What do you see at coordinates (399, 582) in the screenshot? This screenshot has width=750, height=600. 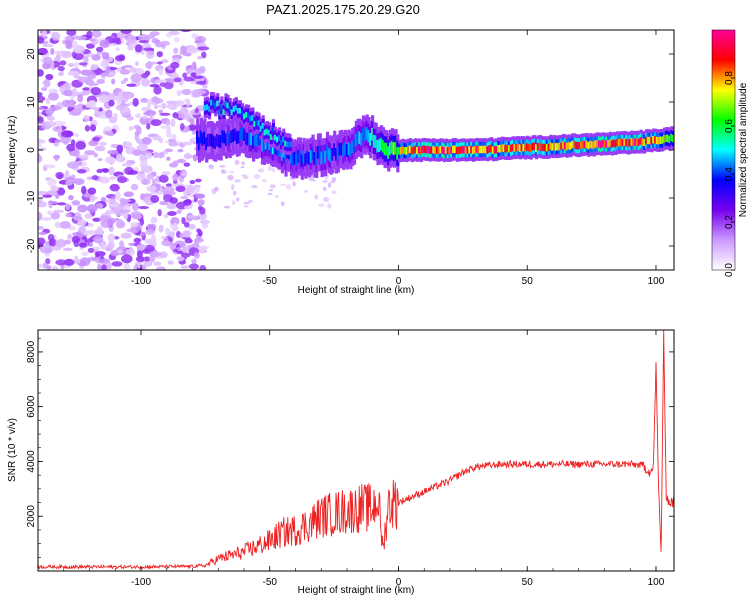 I see `snr-x-tick-label: 0` at bounding box center [399, 582].